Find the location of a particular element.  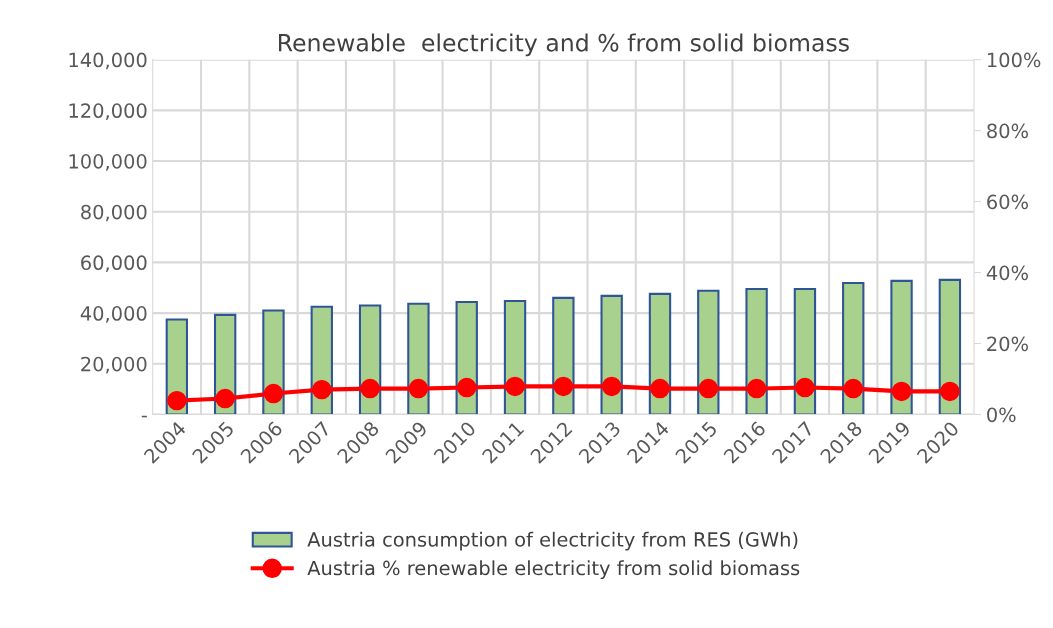

y2-tick-label: 100% is located at coordinates (1014, 60).